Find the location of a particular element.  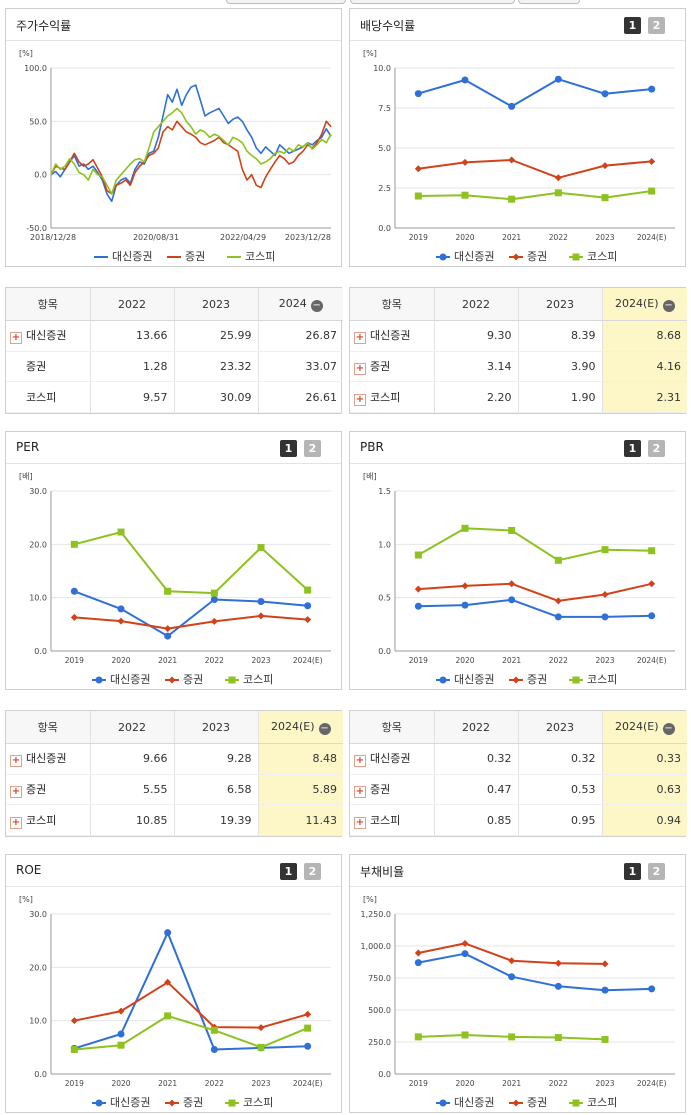

top-control is located at coordinates (549, 2).